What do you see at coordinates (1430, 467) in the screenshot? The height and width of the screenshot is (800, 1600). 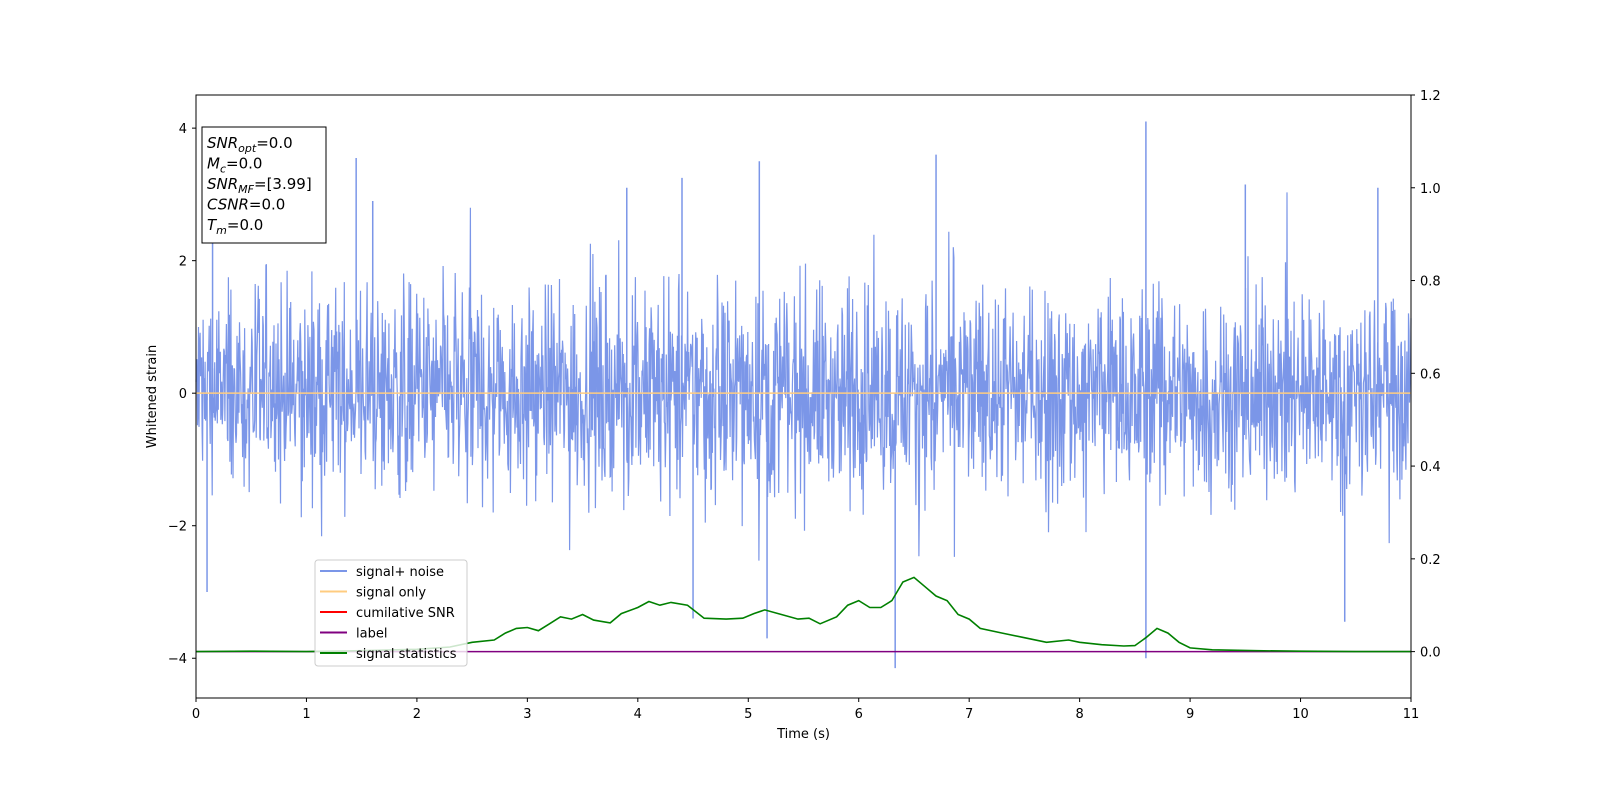 I see `y2-tick-label: 0.4` at bounding box center [1430, 467].